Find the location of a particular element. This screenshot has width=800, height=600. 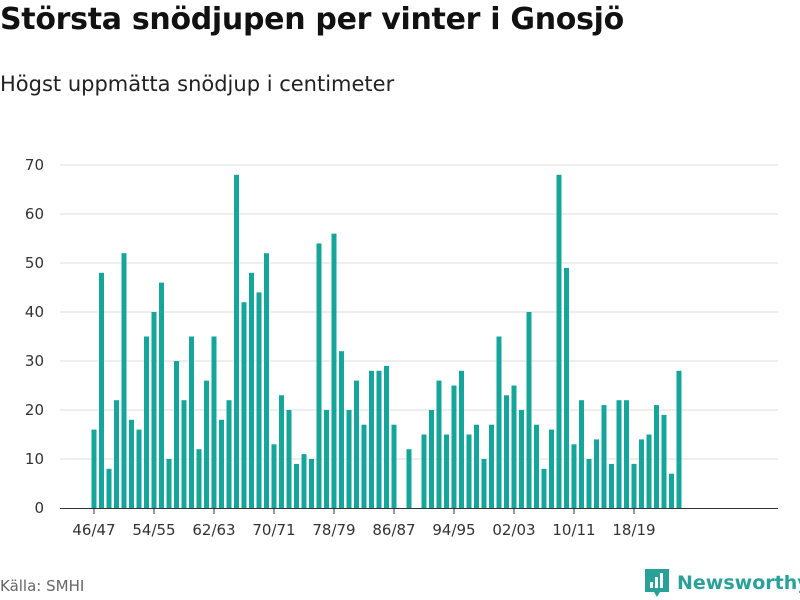

bar-chart-logo-icon is located at coordinates (657, 583).